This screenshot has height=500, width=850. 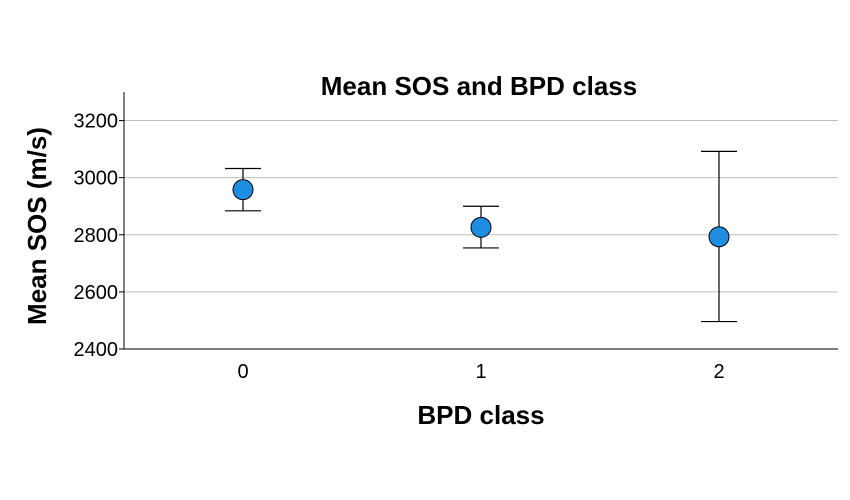 I want to click on x-axis-label: BPD class, so click(x=480, y=415).